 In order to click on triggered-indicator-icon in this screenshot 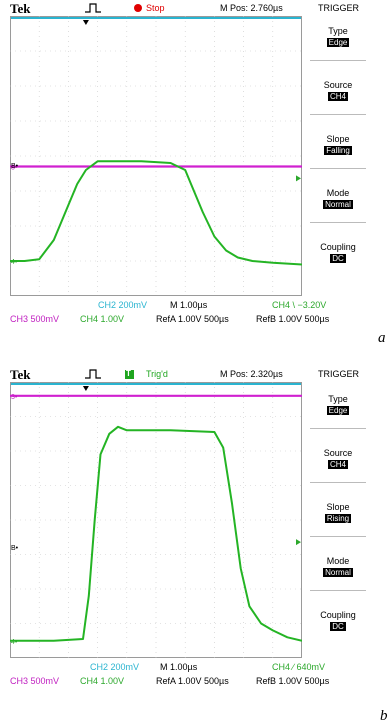, I will do `click(129, 374)`.